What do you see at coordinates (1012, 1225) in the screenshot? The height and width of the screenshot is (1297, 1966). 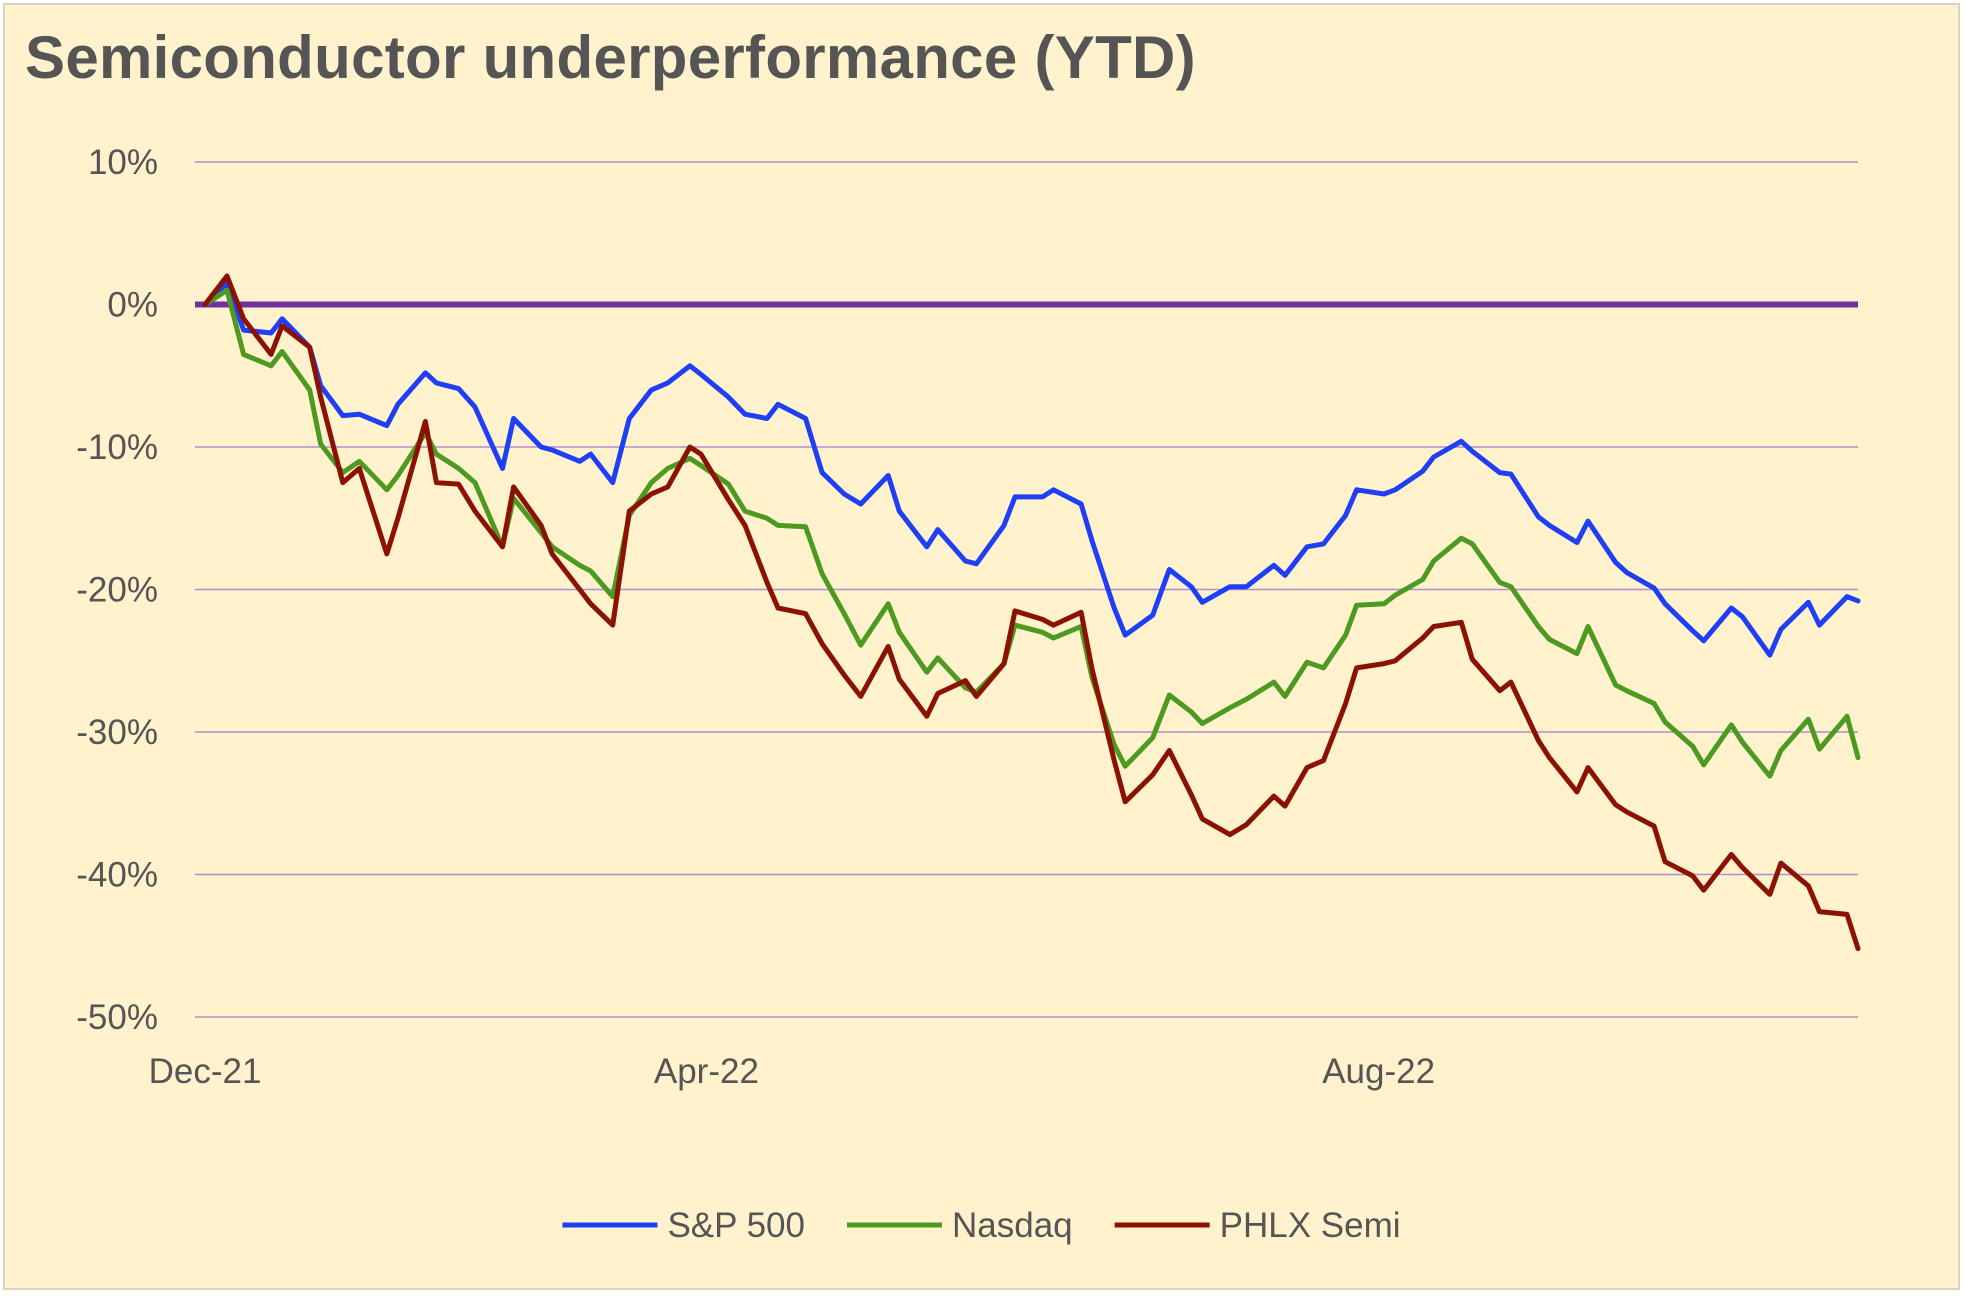 I see `legend-label: Nasdaq` at bounding box center [1012, 1225].